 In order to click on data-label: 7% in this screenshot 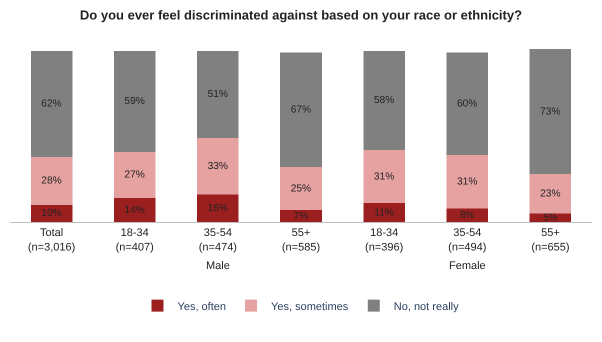, I will do `click(301, 216)`.